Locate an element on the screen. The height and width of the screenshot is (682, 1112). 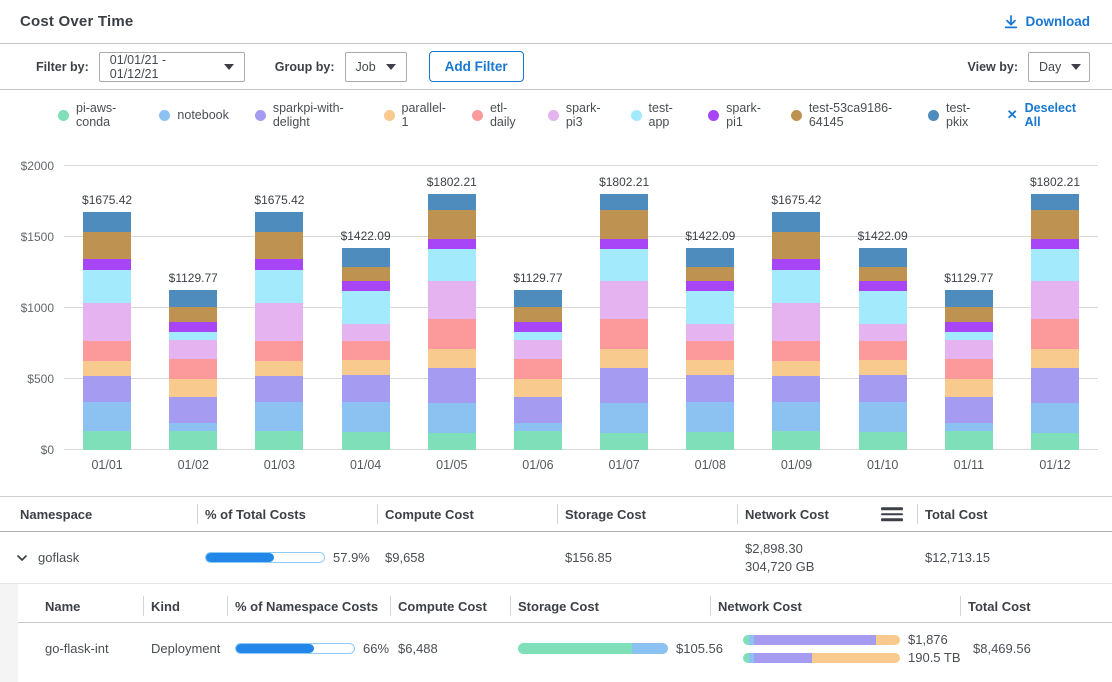
stacked-bar-01/09: $1675.42 is located at coordinates (796, 321).